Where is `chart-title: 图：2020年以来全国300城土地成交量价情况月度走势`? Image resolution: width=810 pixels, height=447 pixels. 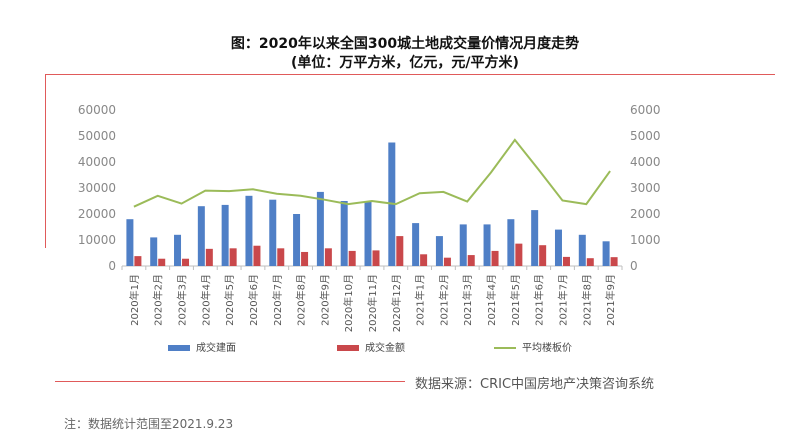
chart-title: 图：2020年以来全国300城土地成交量价情况月度走势 is located at coordinates (405, 44).